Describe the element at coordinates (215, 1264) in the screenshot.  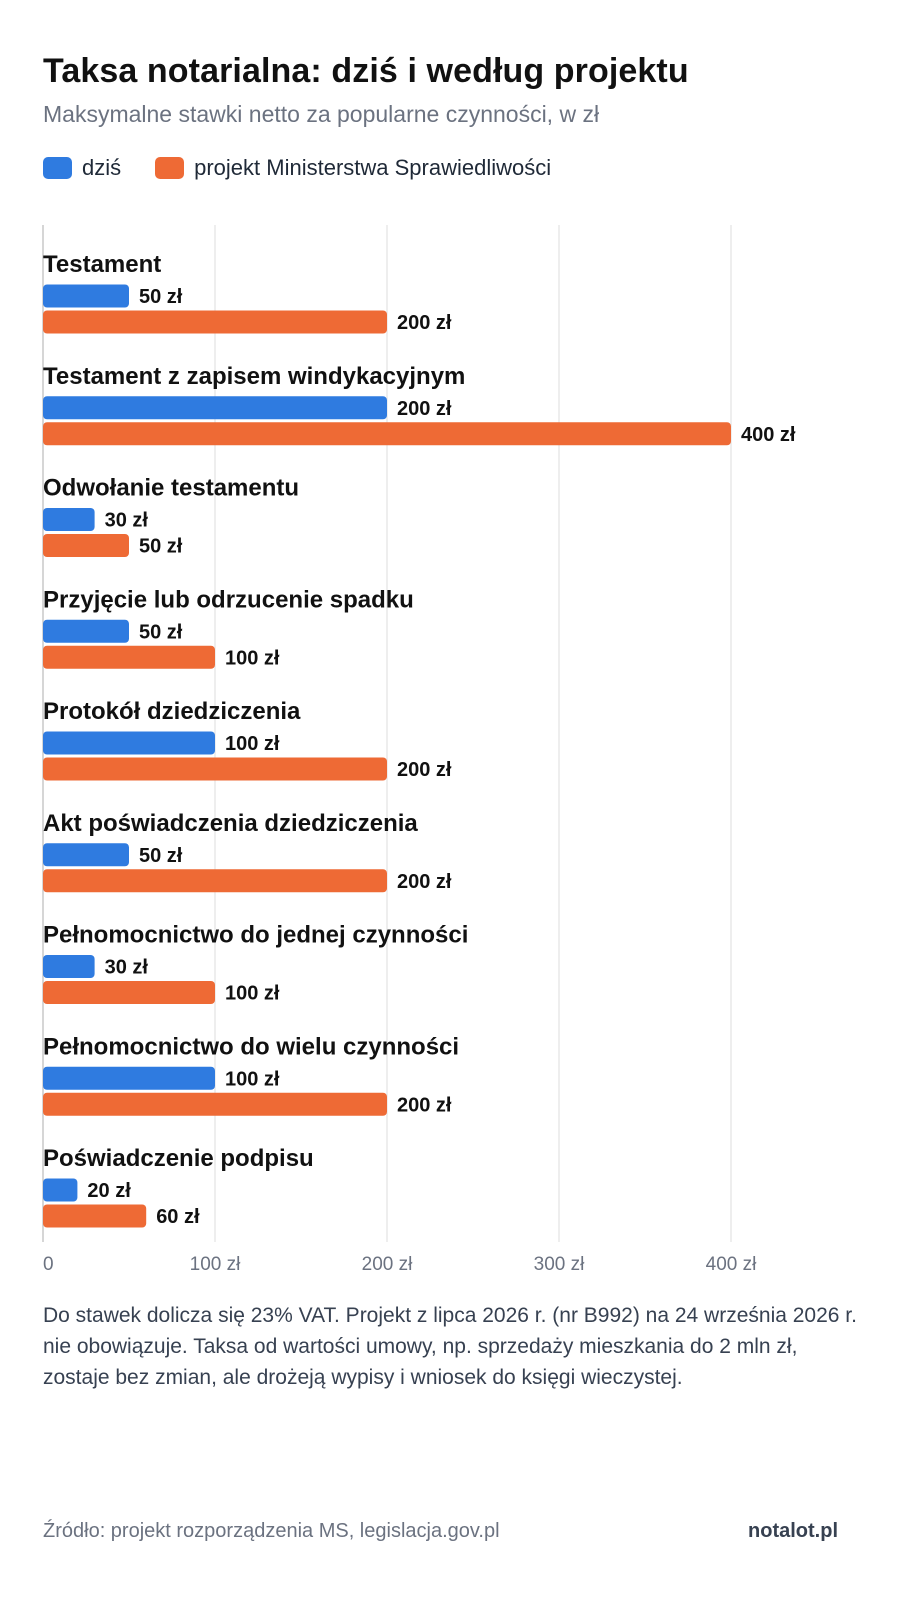
I see `x-tick-label: 100 zł` at that location.